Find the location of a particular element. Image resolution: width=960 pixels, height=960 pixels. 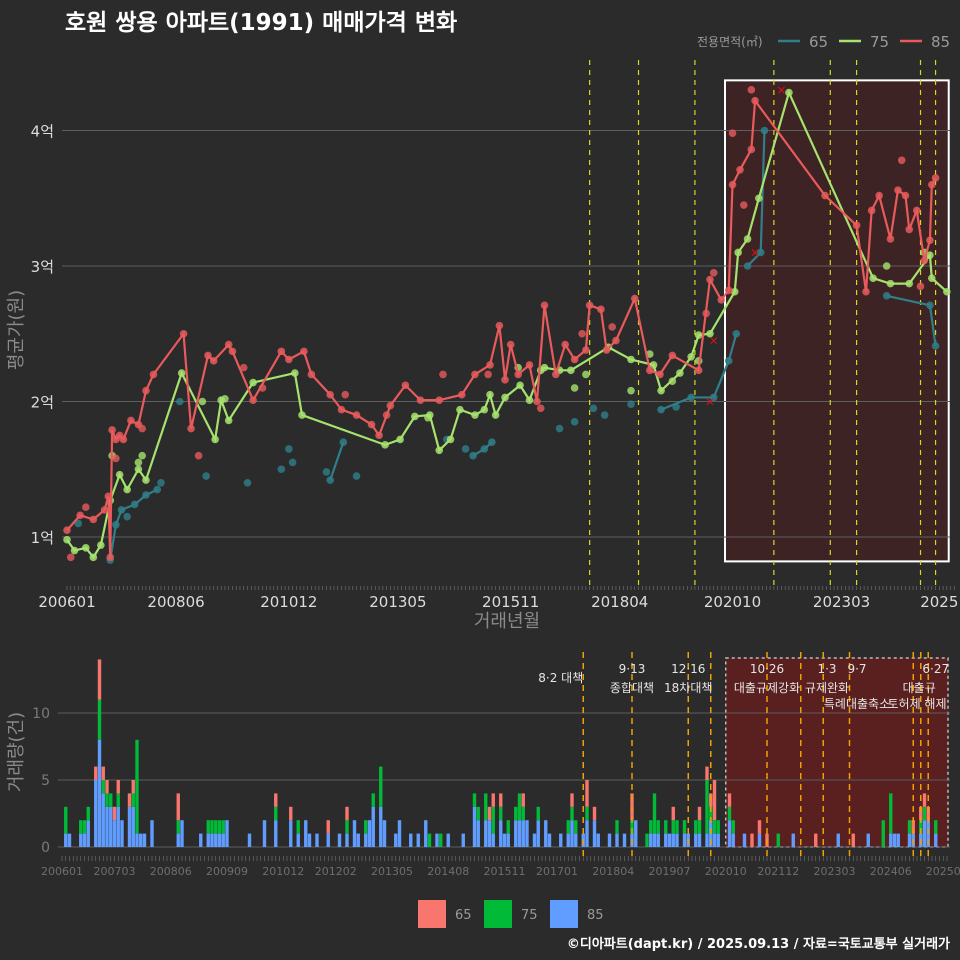

x-tick-label: 200601 is located at coordinates (66, 602).